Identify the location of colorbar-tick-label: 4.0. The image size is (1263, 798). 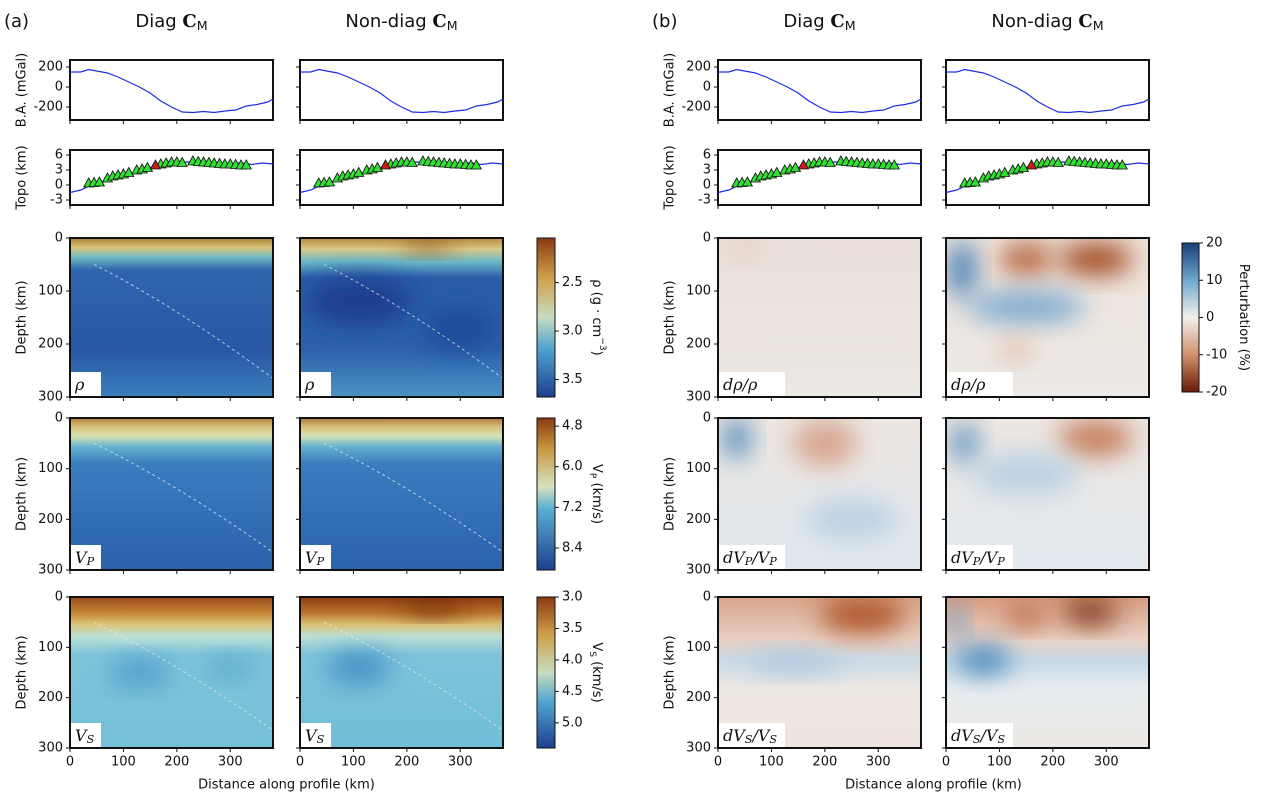
(572, 659).